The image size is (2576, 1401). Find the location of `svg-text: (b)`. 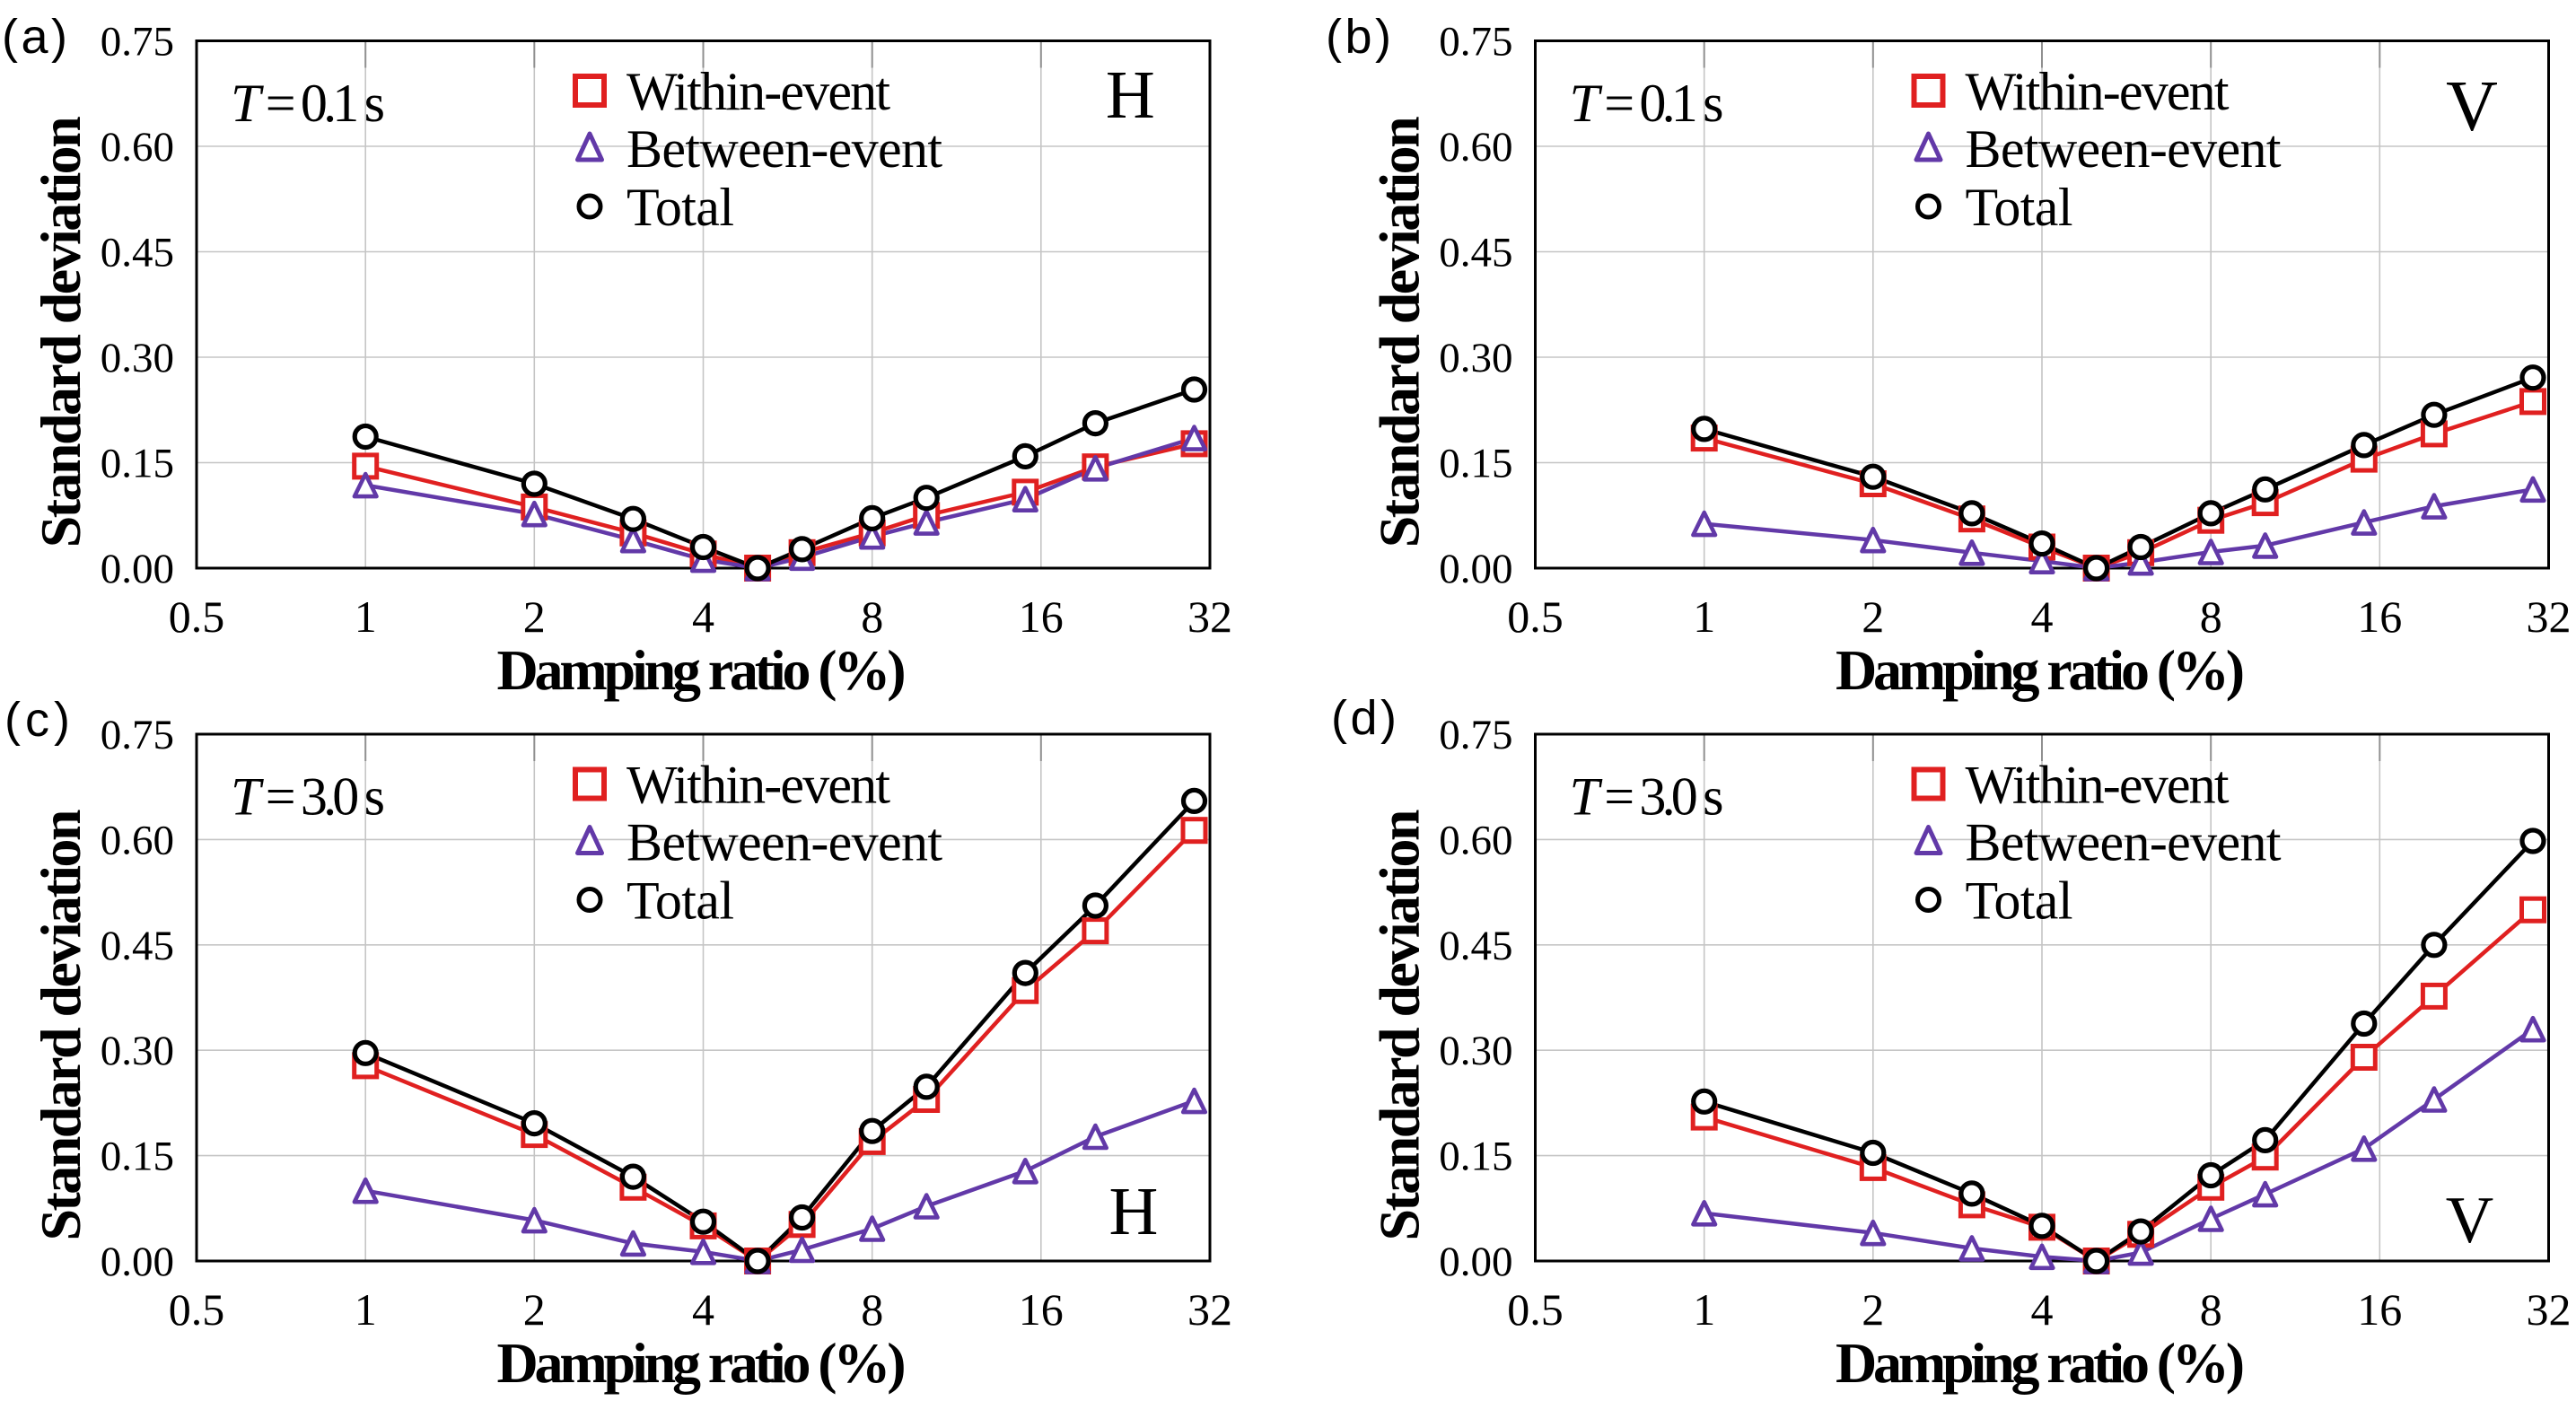

svg-text: (b) is located at coordinates (1358, 37).